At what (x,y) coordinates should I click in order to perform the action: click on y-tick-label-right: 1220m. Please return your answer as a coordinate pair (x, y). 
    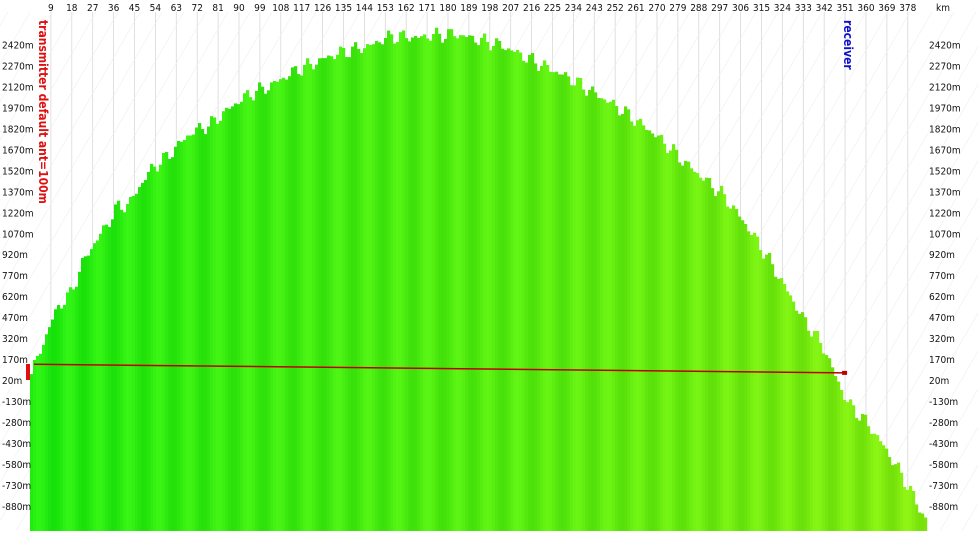
    Looking at the image, I should click on (945, 213).